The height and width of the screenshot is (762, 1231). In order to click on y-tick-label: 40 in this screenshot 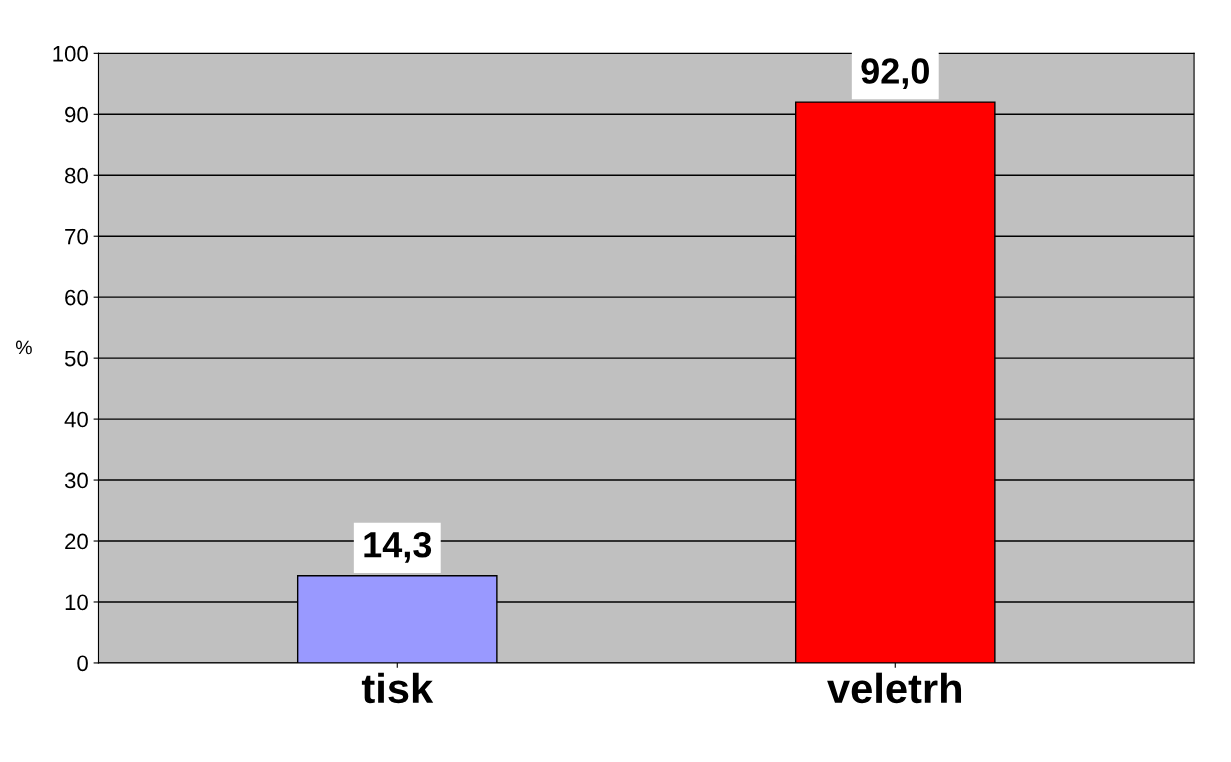, I will do `click(76, 419)`.